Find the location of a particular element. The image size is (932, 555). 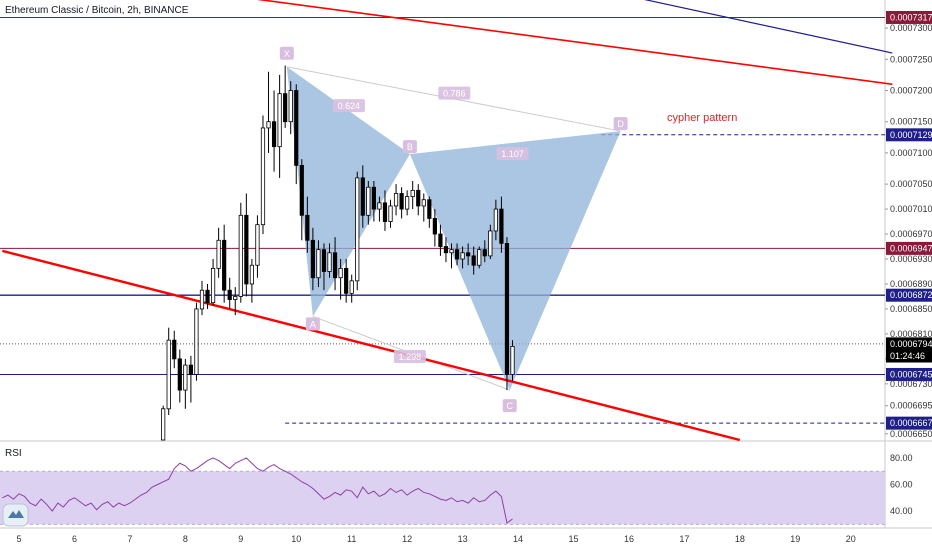

price-tag: 01:24:46 is located at coordinates (907, 356).